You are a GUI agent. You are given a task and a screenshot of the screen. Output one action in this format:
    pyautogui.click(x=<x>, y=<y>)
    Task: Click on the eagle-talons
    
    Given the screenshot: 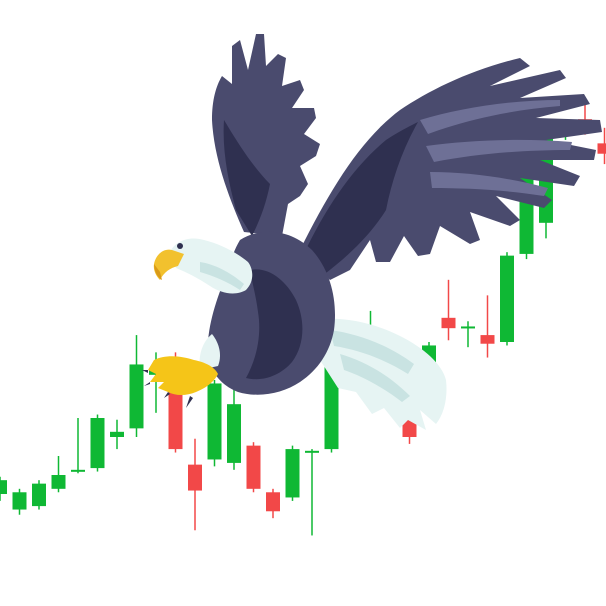 What is the action you would take?
    pyautogui.click(x=183, y=375)
    